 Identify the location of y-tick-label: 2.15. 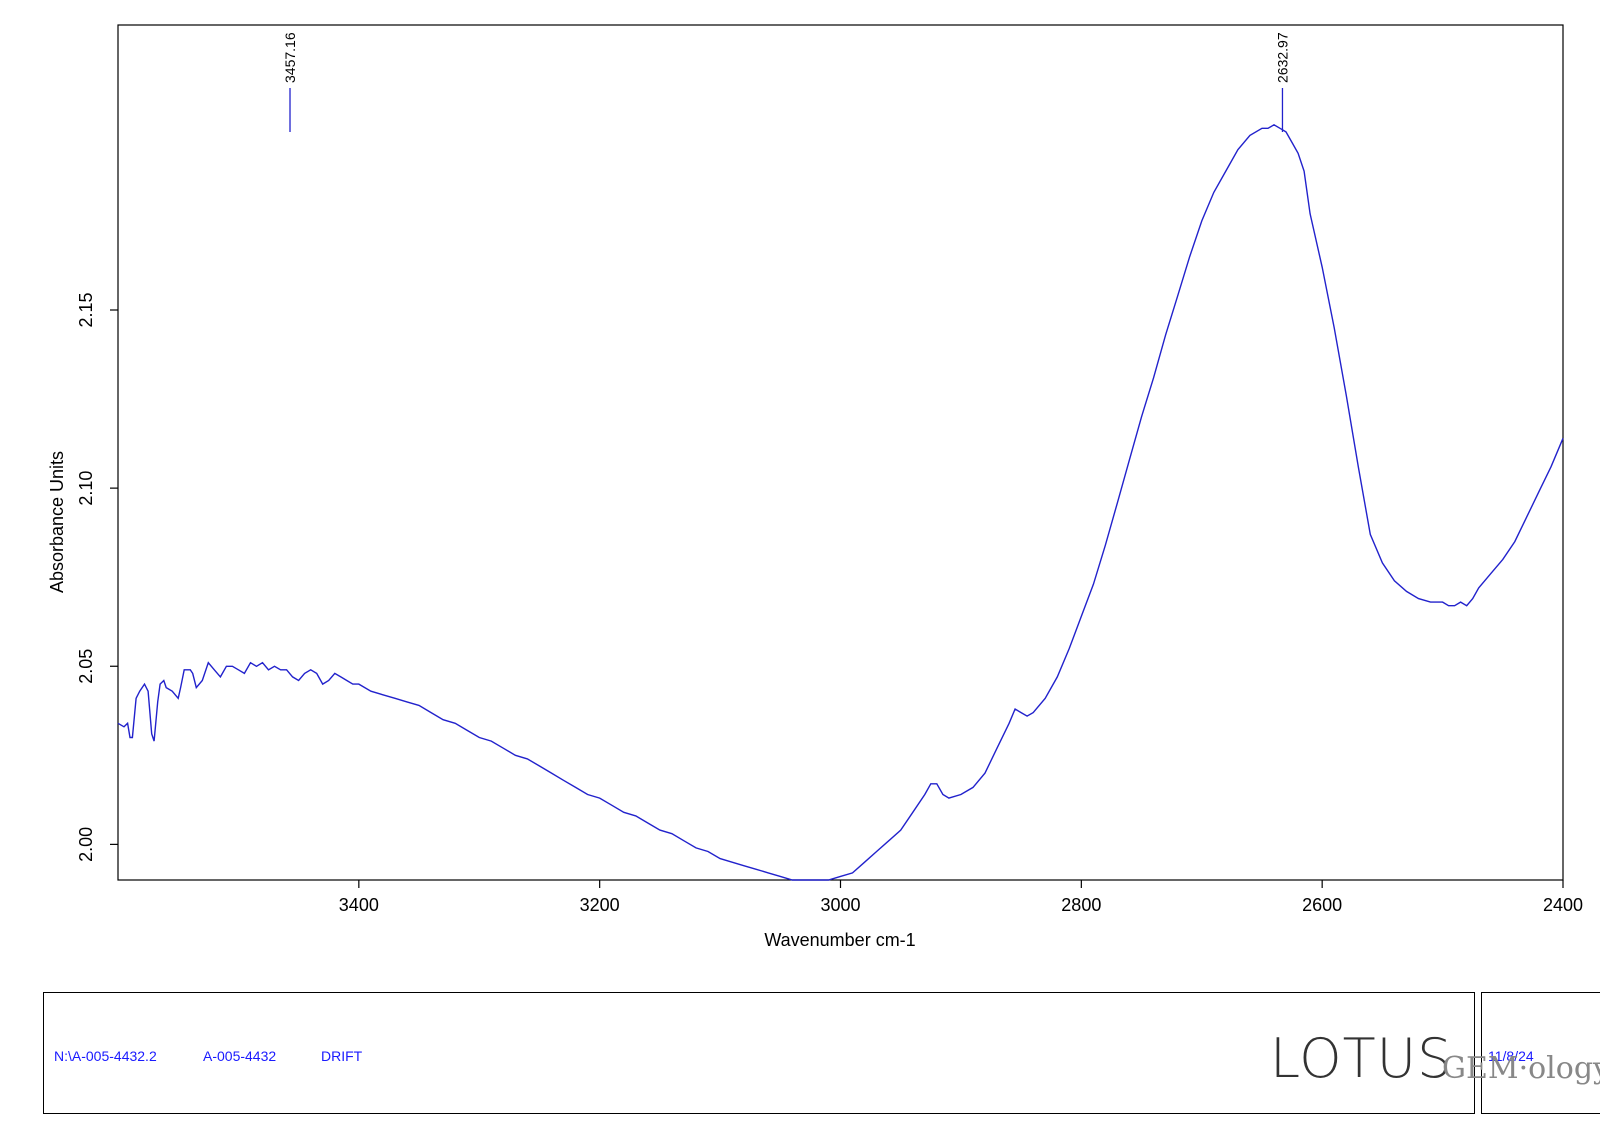
(86, 309).